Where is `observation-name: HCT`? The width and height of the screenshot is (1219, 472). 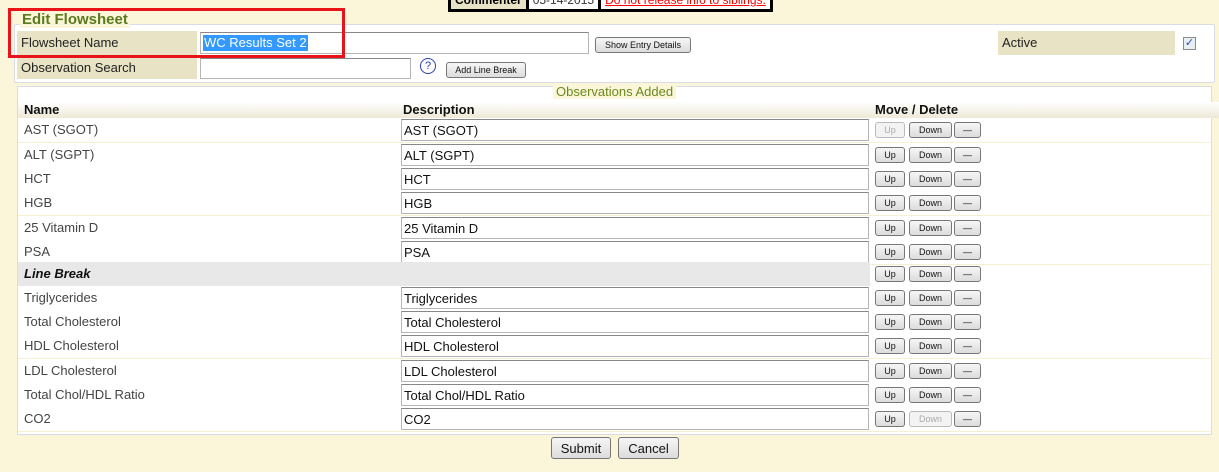 observation-name: HCT is located at coordinates (37, 178).